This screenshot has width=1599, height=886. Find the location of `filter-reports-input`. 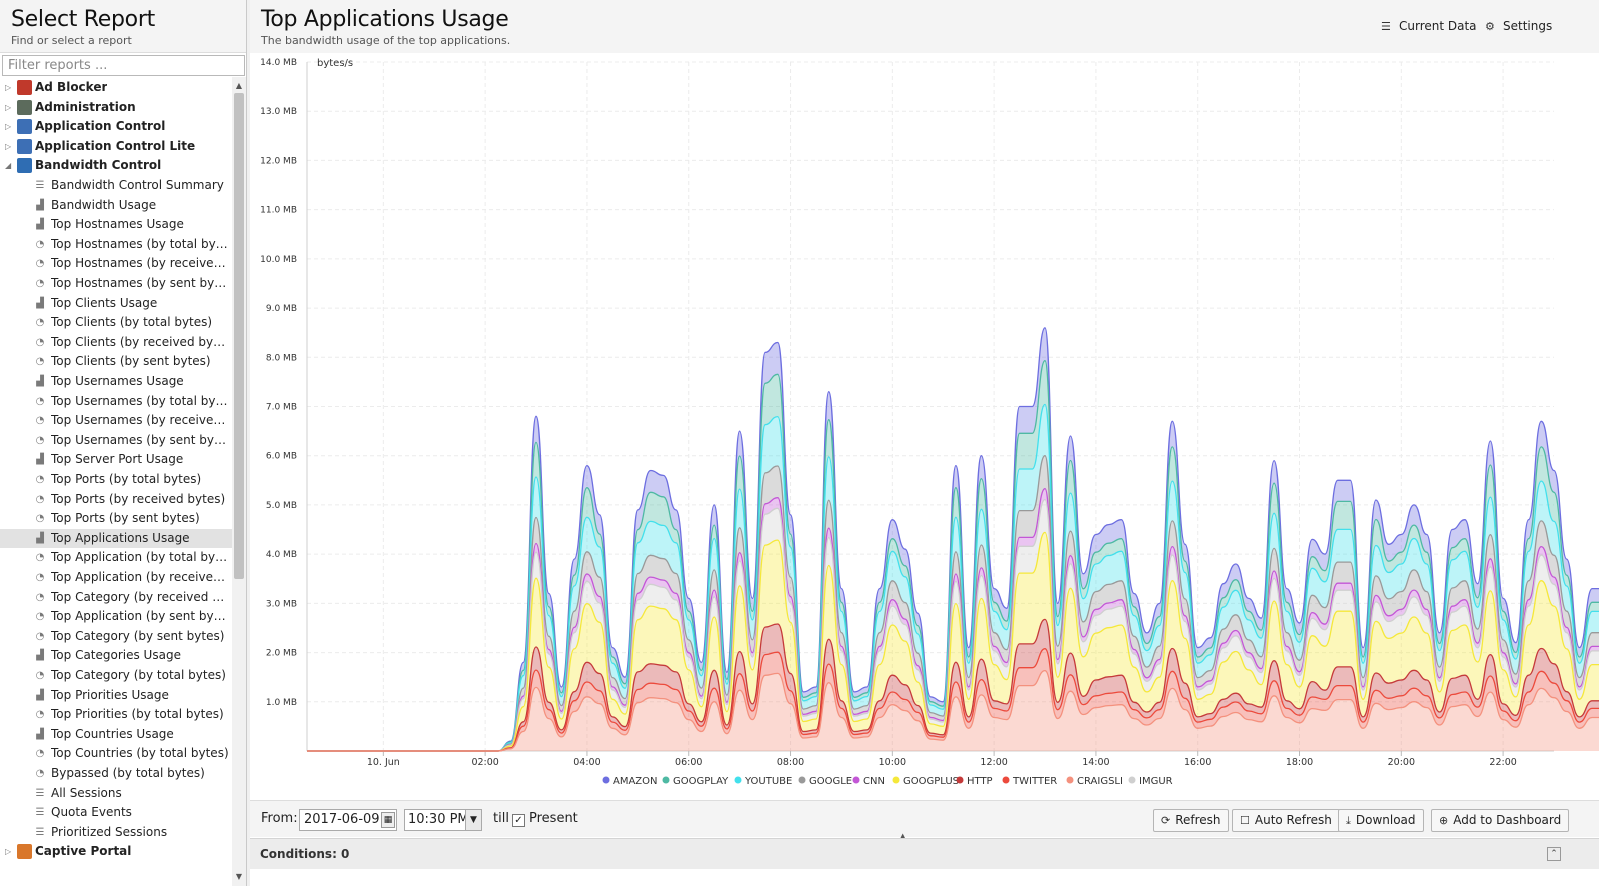

filter-reports-input is located at coordinates (123, 65).